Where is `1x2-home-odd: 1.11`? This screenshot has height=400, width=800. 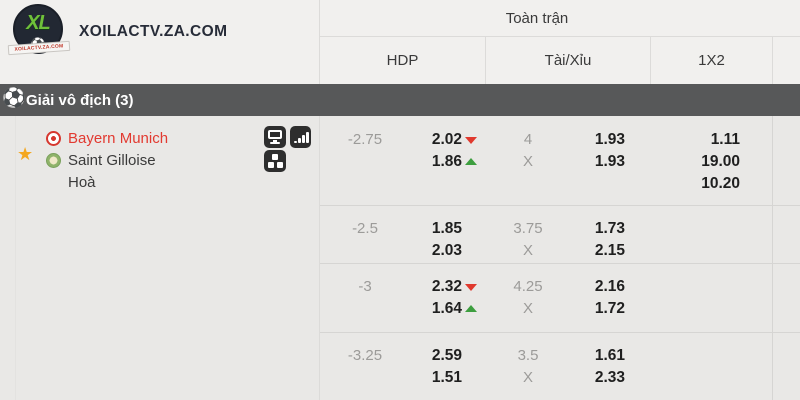
1x2-home-odd: 1.11 is located at coordinates (725, 139).